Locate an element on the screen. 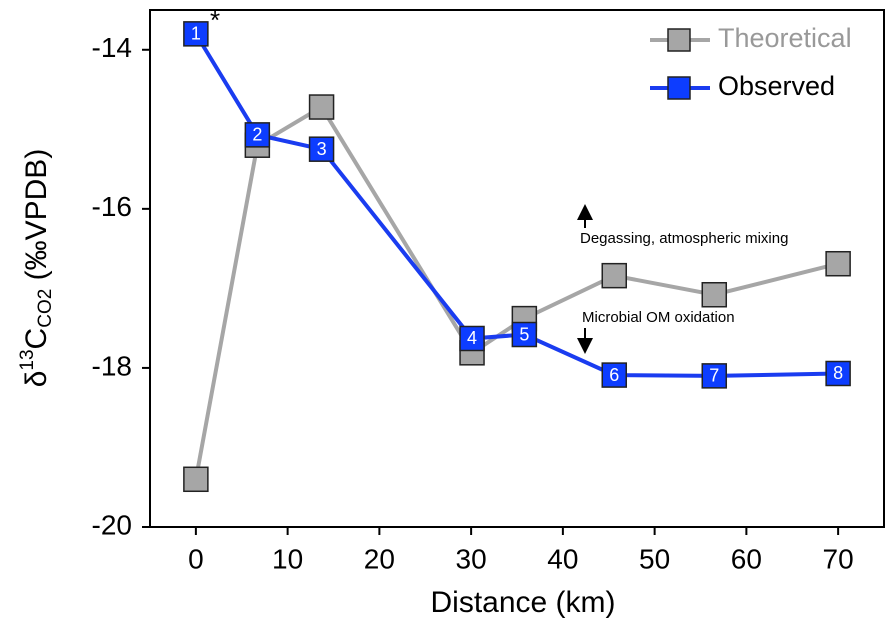  y-label-part: δ is located at coordinates (36, 379).